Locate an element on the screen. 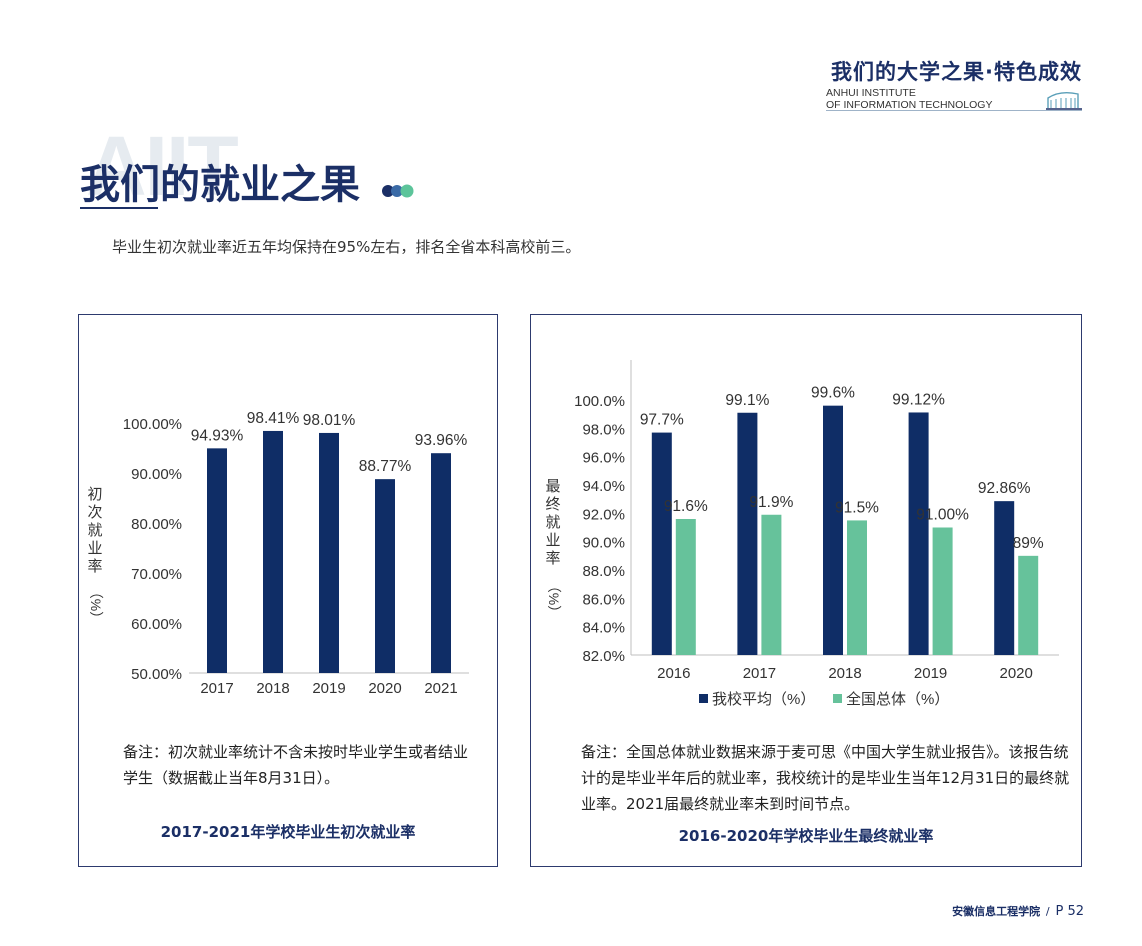  right-chart-title: 2016-2020年学校毕业生最终就业率 is located at coordinates (806, 836).